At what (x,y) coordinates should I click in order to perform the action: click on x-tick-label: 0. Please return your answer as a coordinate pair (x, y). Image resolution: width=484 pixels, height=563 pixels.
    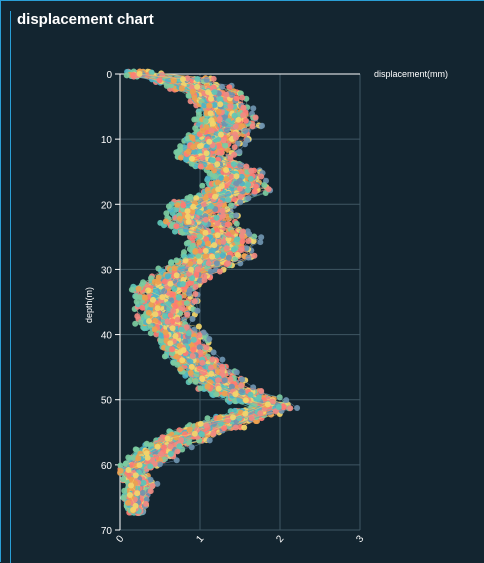
    Looking at the image, I should click on (120, 539).